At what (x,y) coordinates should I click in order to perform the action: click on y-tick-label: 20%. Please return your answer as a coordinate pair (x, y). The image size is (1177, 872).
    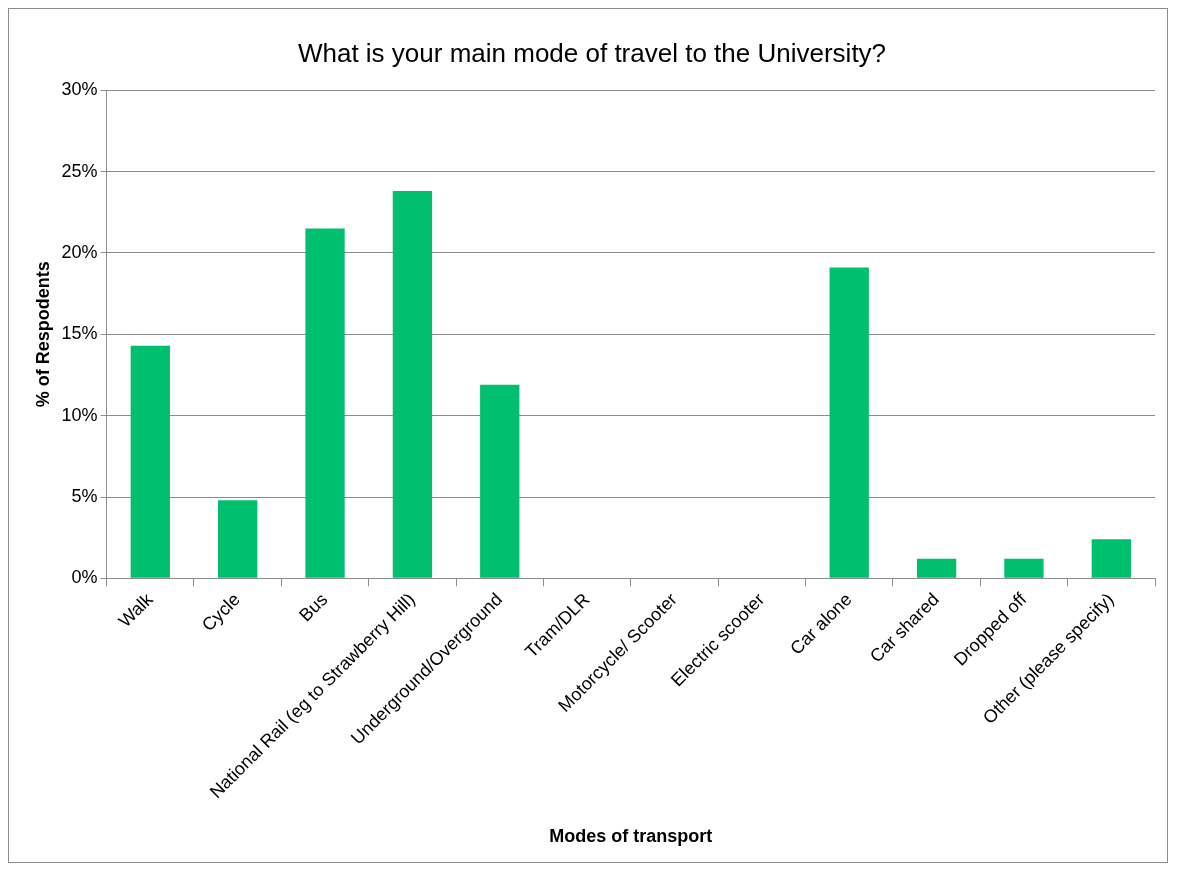
    Looking at the image, I should click on (79, 251).